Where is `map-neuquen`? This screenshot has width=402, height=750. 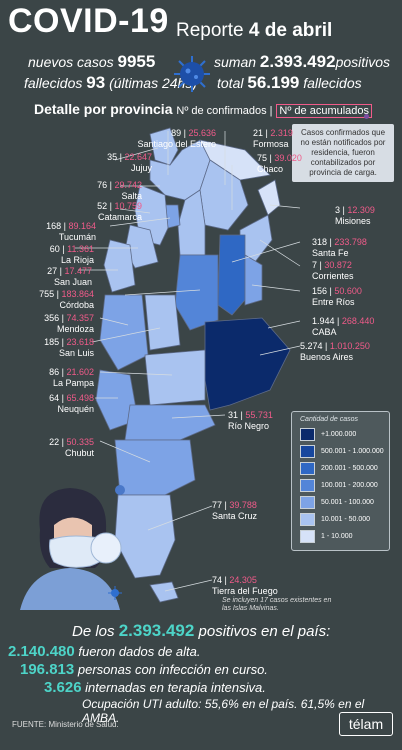
map-neuquen is located at coordinates (117, 400).